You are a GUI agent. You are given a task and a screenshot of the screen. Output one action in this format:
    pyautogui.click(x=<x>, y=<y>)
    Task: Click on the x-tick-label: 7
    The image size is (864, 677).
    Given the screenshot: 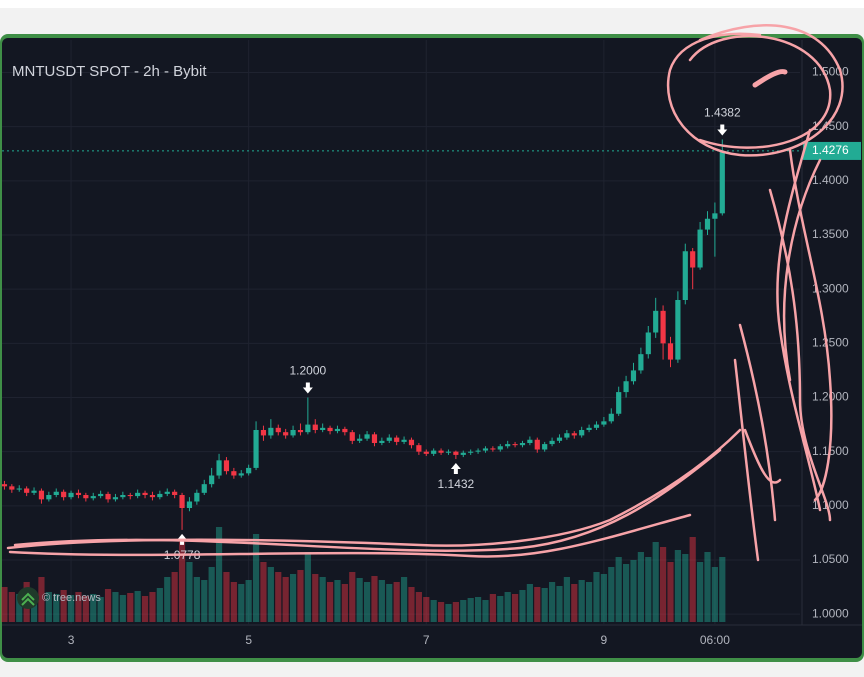 What is the action you would take?
    pyautogui.click(x=426, y=640)
    